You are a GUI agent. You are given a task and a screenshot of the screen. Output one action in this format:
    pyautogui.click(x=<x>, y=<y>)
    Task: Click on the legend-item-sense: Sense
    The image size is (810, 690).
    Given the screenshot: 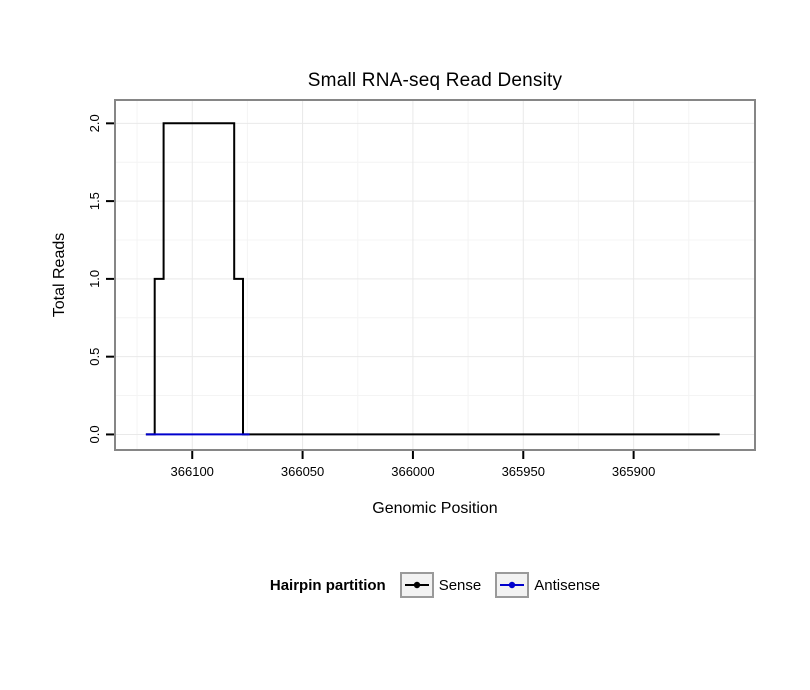 What is the action you would take?
    pyautogui.click(x=440, y=585)
    